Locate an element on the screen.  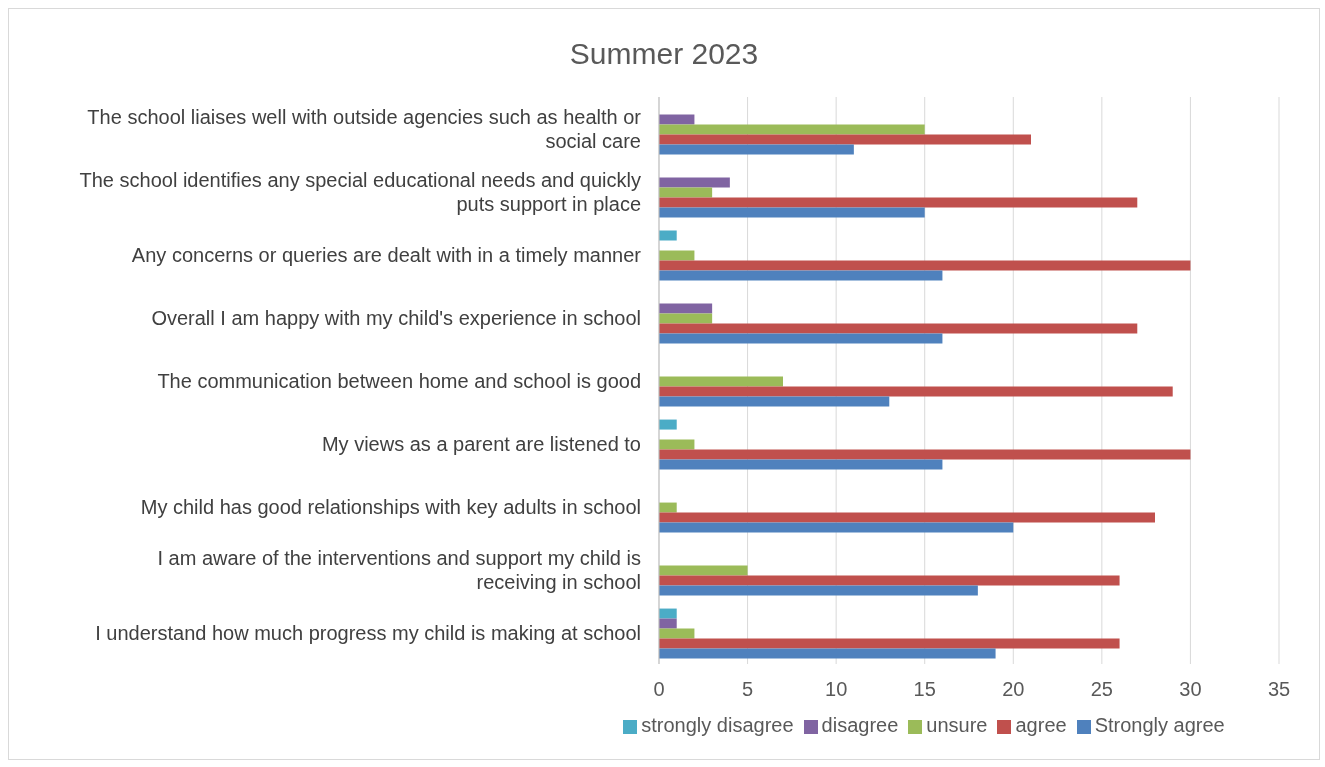
y-tick-label: The communication between home and school is good is located at coordinates (399, 380).